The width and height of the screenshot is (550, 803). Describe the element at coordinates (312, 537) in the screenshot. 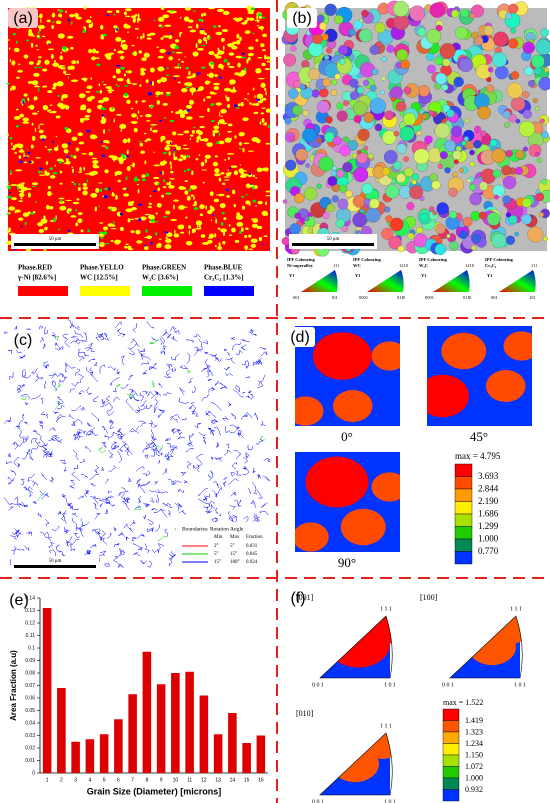

I see `contour-band` at that location.